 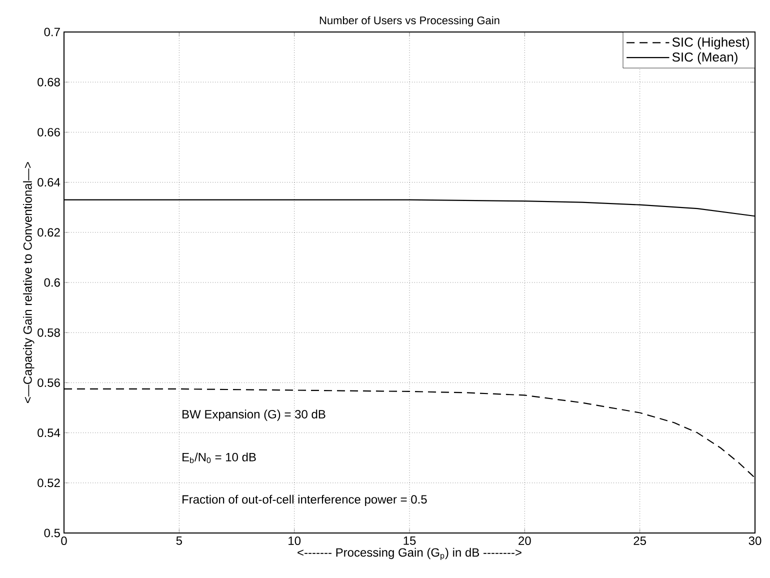 What do you see at coordinates (410, 21) in the screenshot?
I see `chart-title: Number of Users vs Processing Gain` at bounding box center [410, 21].